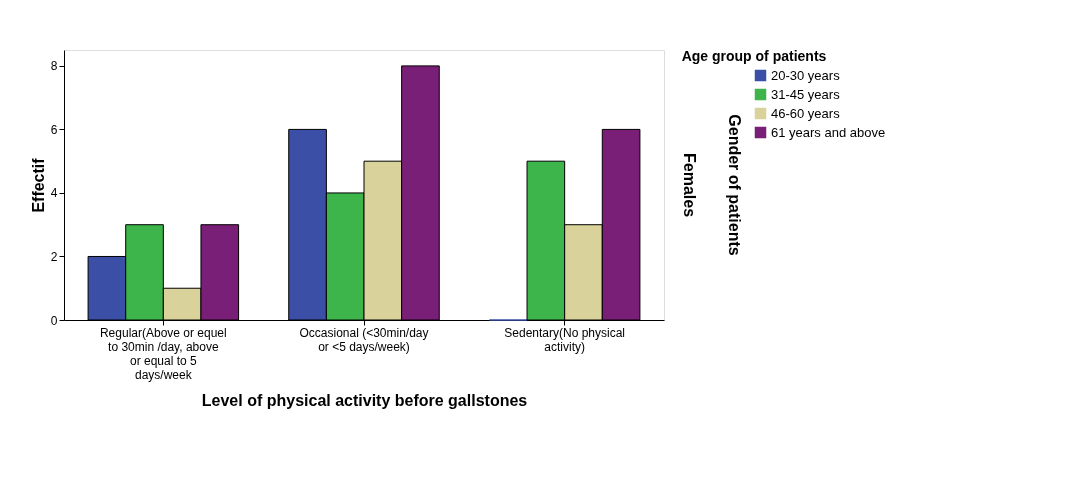 This screenshot has width=1068, height=486. I want to click on legend-title: Age group of patients, so click(754, 56).